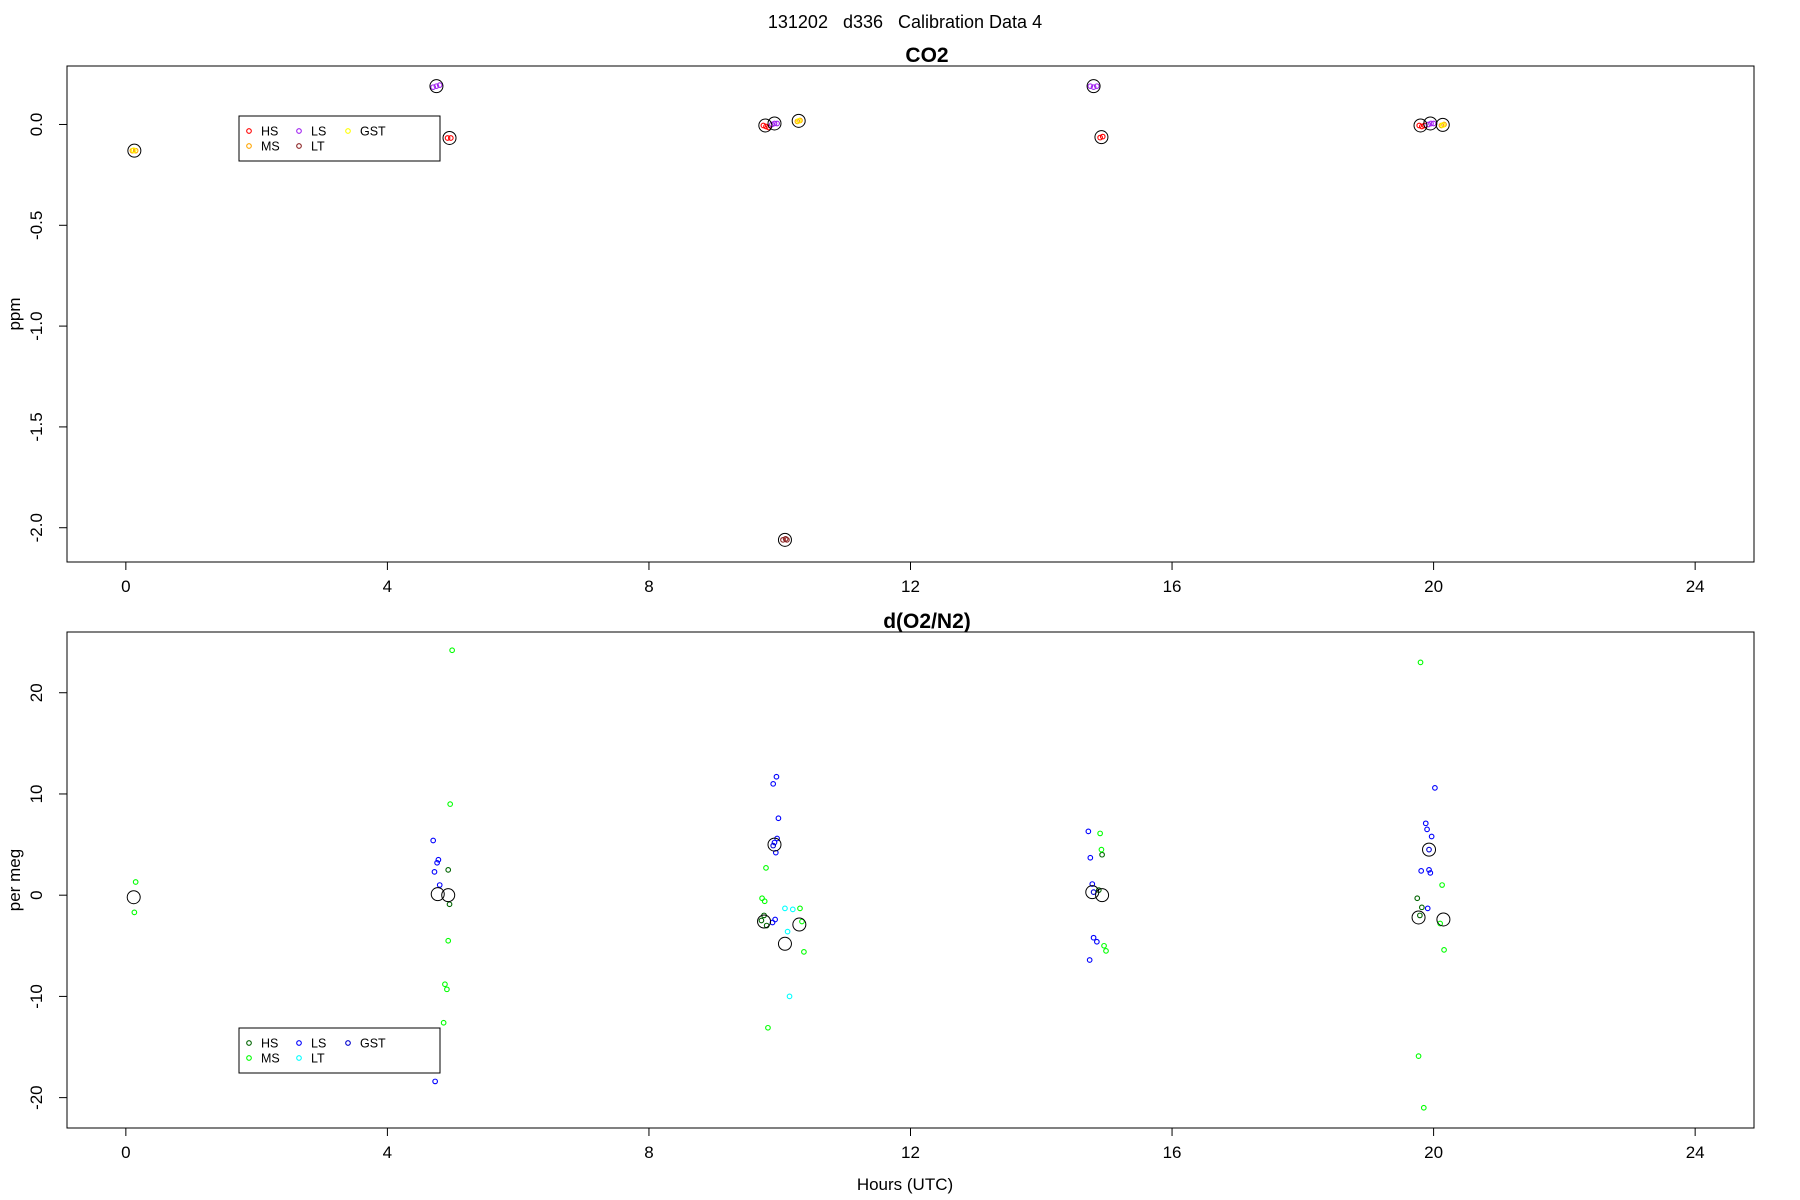  Describe the element at coordinates (1695, 586) in the screenshot. I see `co2-x-tick-label: 24` at that location.